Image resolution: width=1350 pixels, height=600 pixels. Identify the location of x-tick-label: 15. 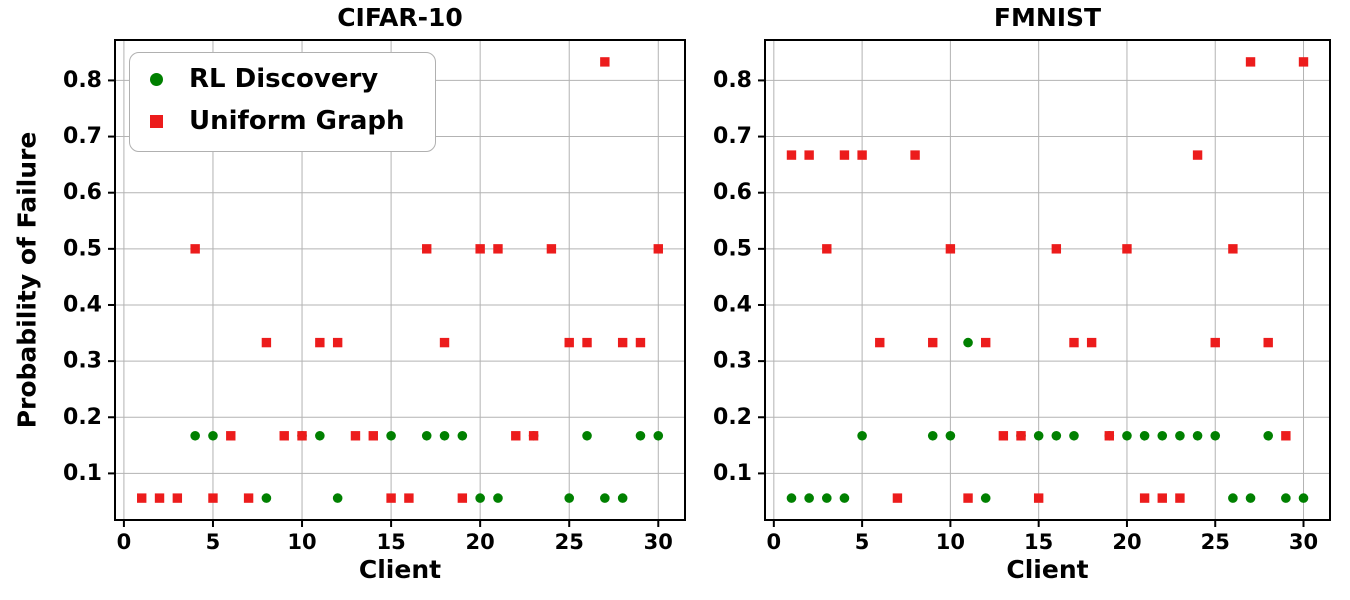
(390, 542).